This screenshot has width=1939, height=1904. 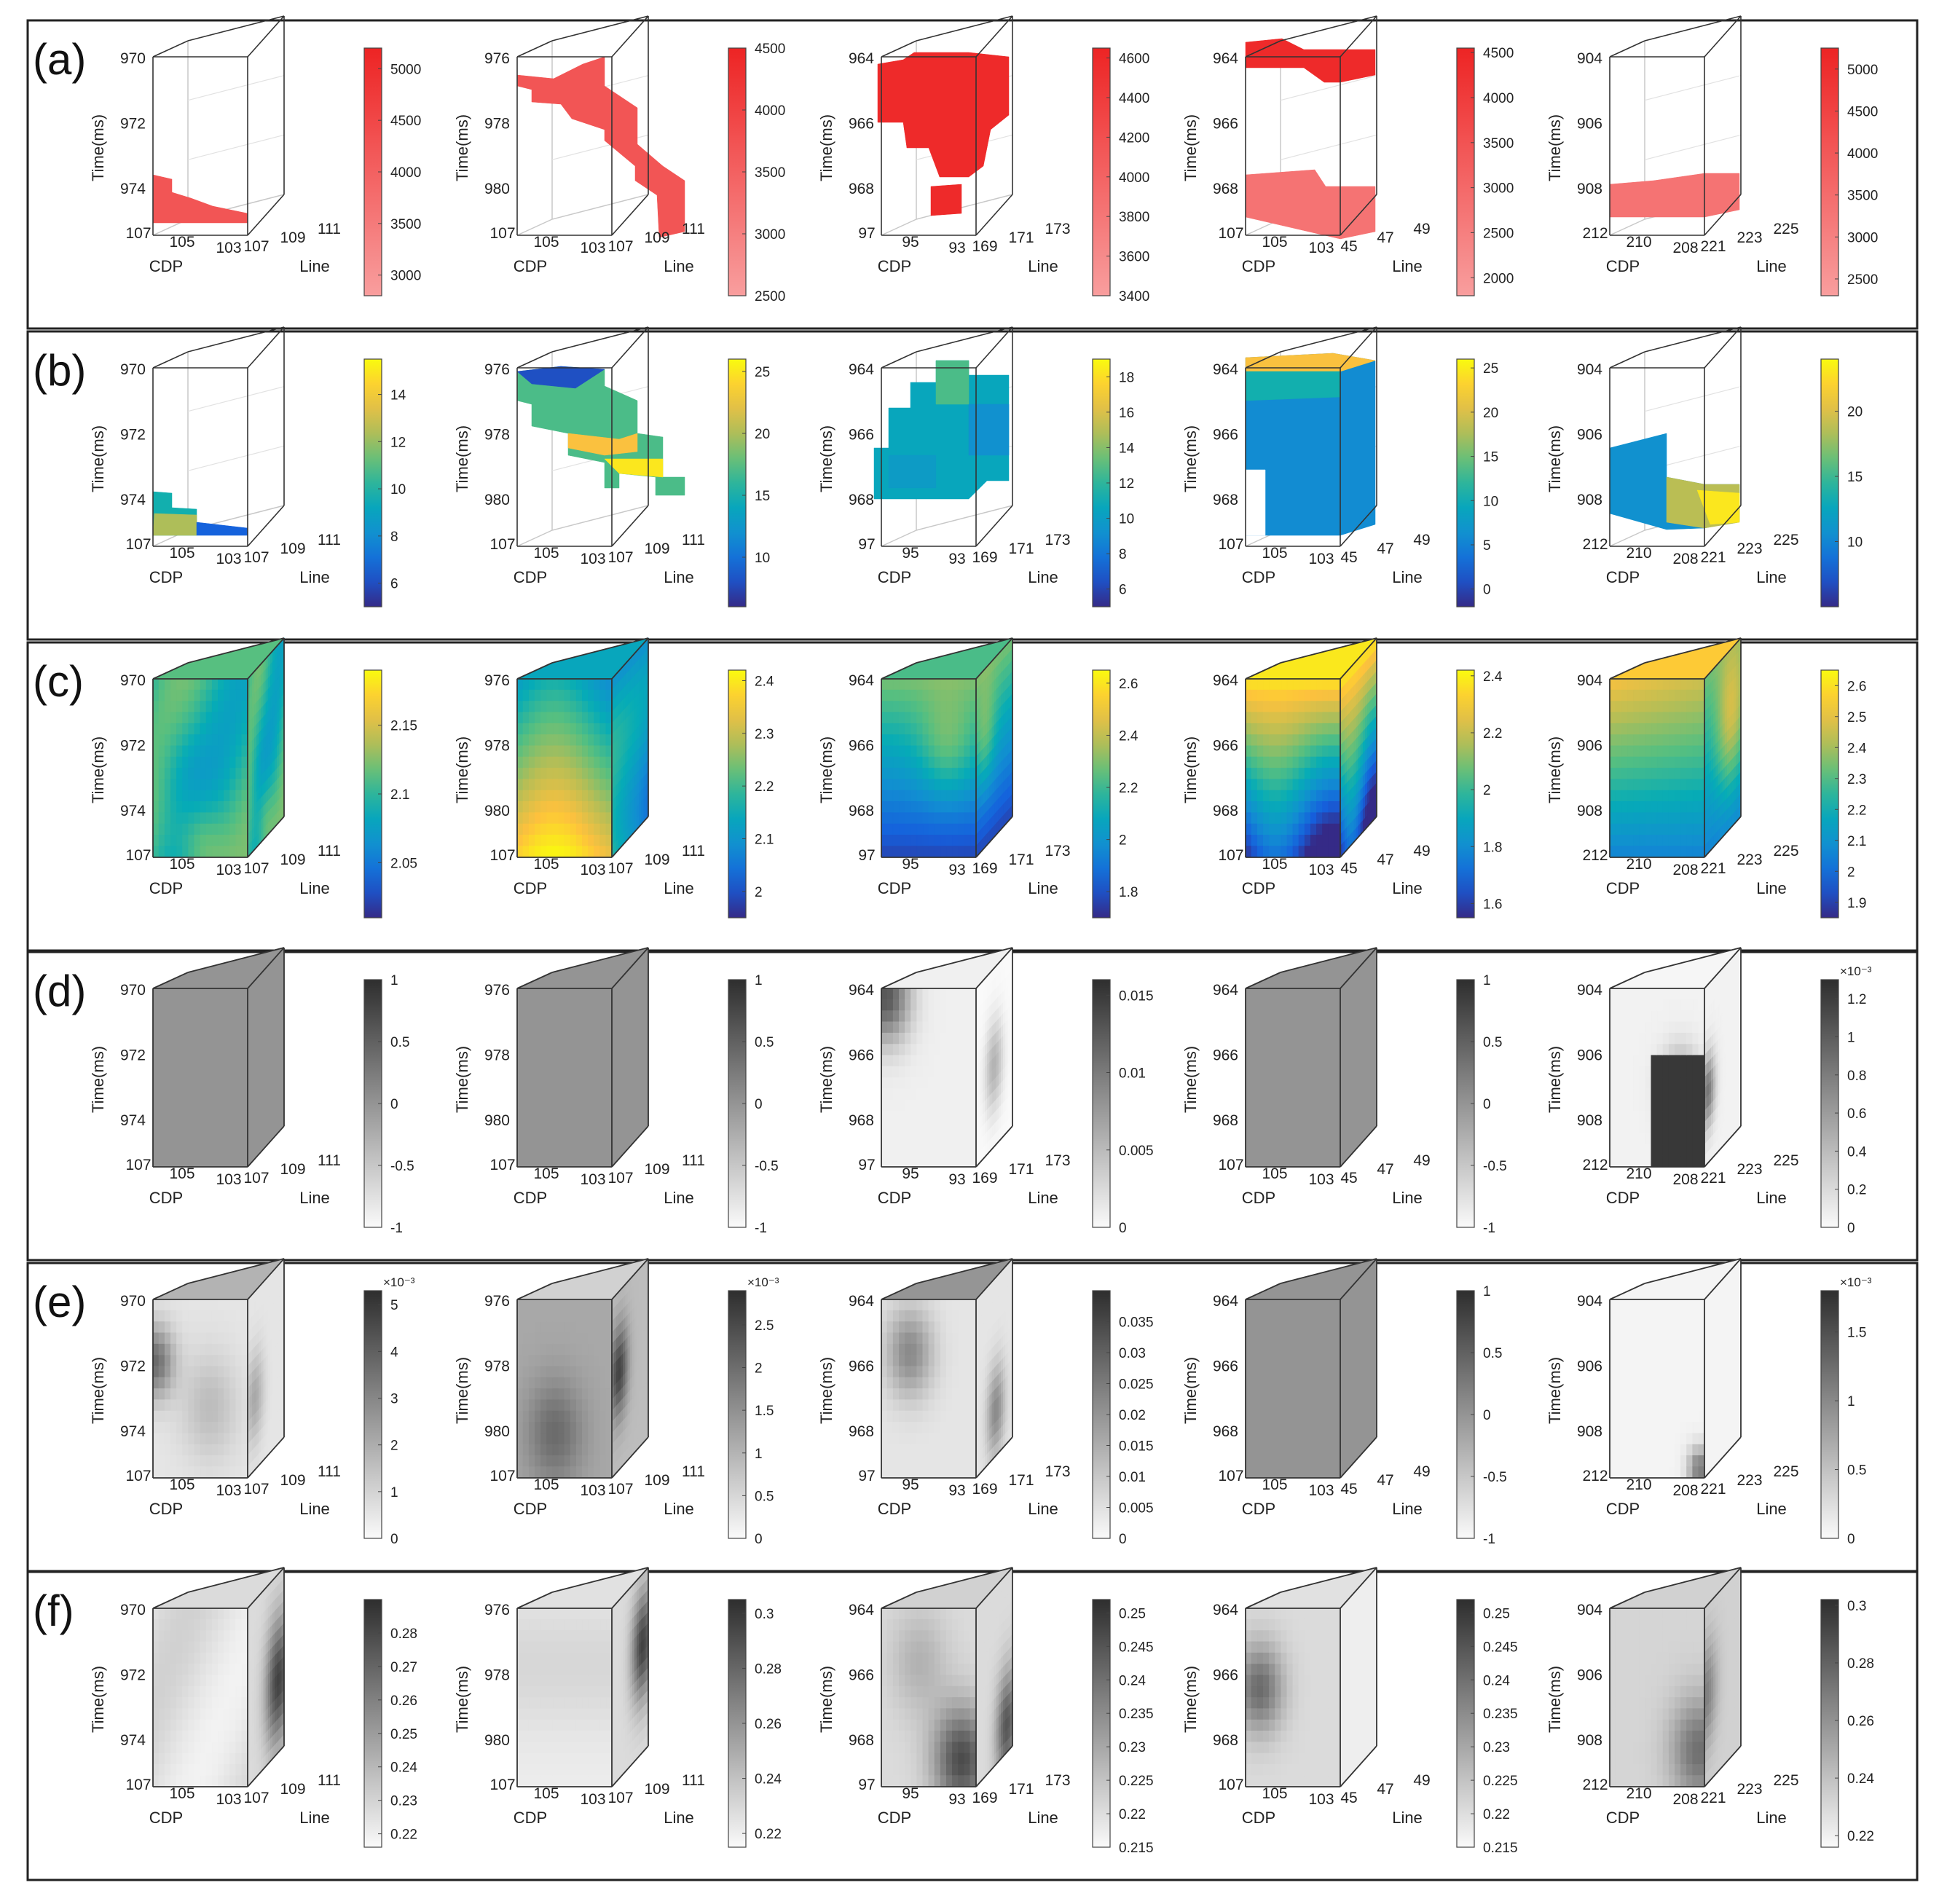 I want to click on cdp-tick-label: 107, so click(x=1230, y=1165).